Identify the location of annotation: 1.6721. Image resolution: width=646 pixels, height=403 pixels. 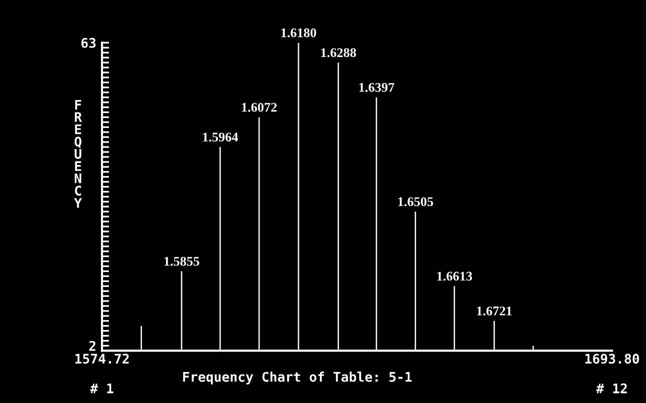
(494, 311).